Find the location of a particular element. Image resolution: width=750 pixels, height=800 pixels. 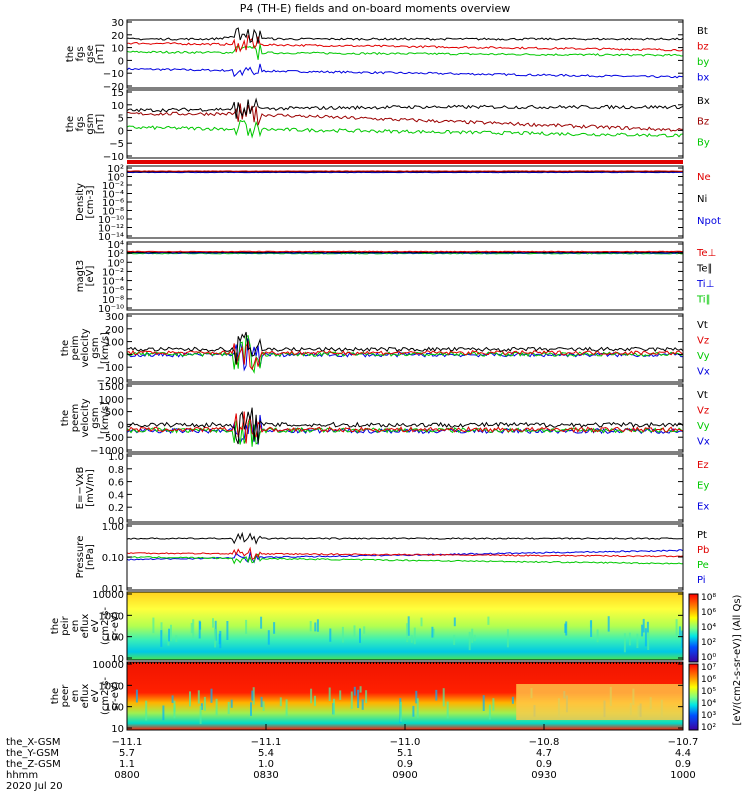

legend-entry-vz: Vz is located at coordinates (703, 341).